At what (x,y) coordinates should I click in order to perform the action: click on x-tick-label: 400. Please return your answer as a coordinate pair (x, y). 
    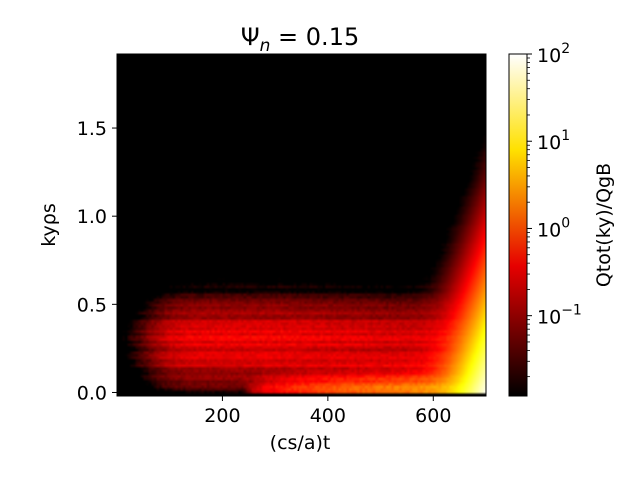
    Looking at the image, I should click on (328, 416).